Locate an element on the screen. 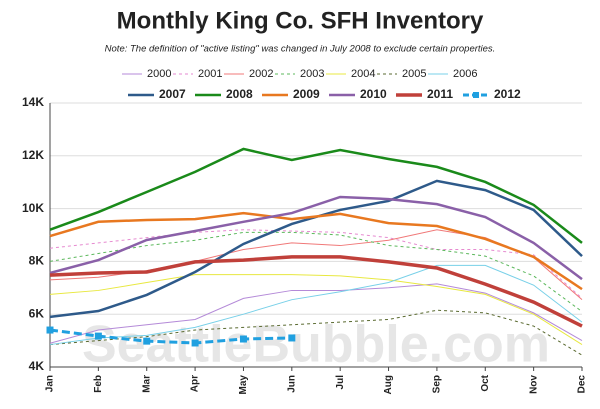 Image resolution: width=600 pixels, height=409 pixels. legend-marker is located at coordinates (476, 95).